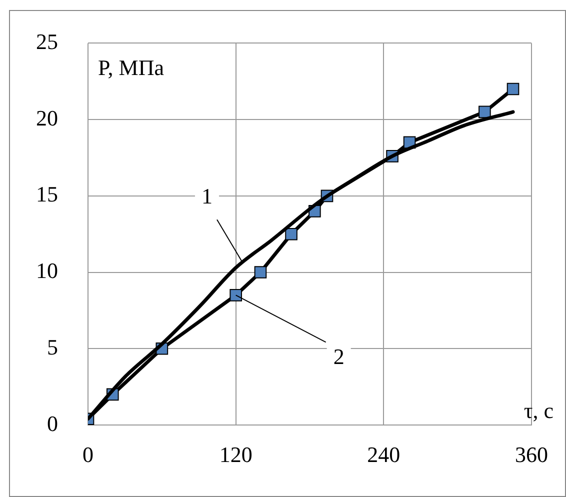  What do you see at coordinates (539, 410) in the screenshot?
I see `x-axis-title: τ, с` at bounding box center [539, 410].